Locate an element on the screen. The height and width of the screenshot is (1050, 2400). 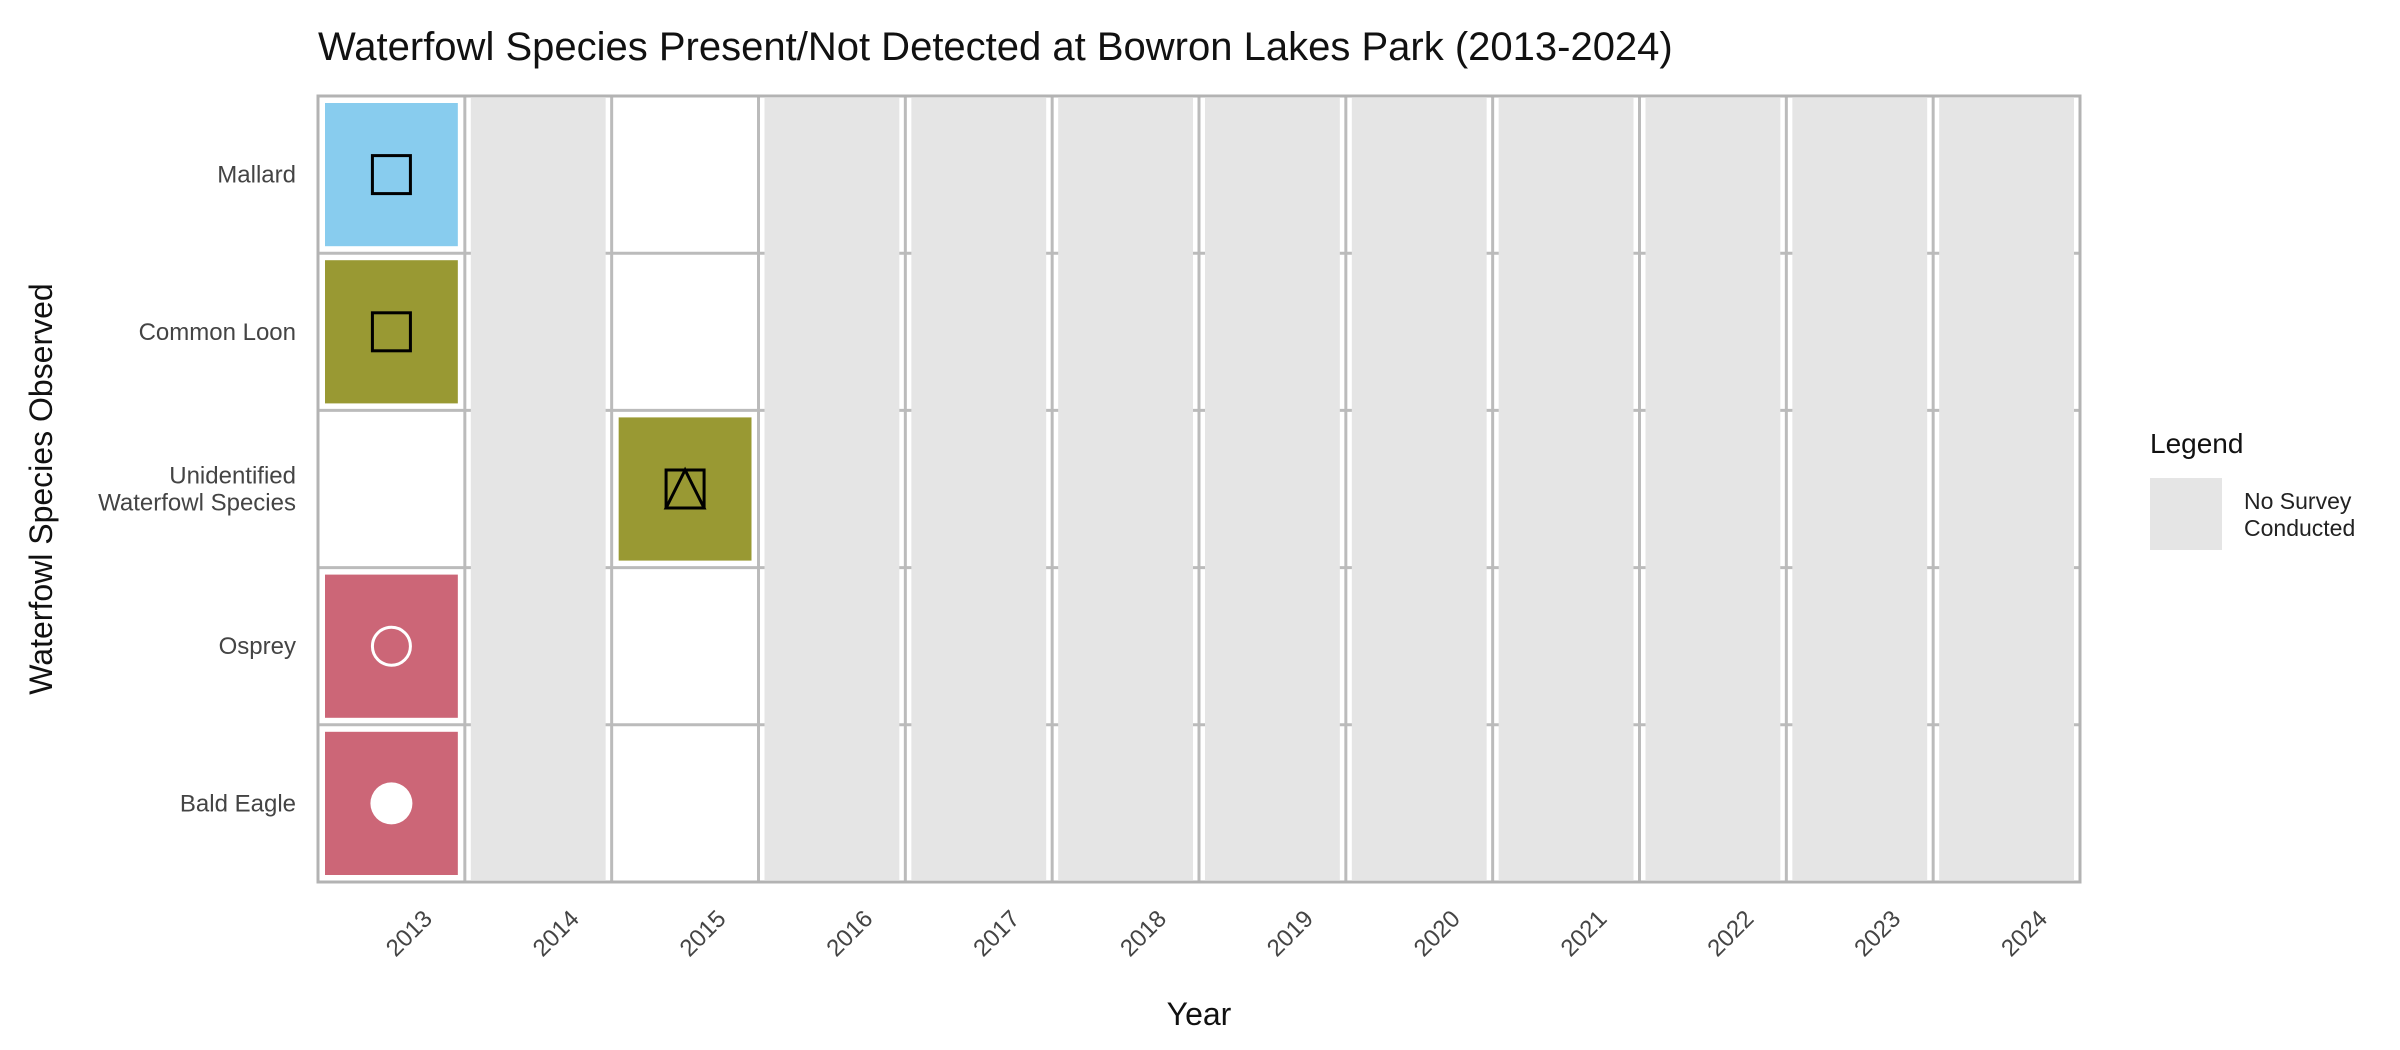
x-tick-label-2022: 2022 is located at coordinates (1730, 933).